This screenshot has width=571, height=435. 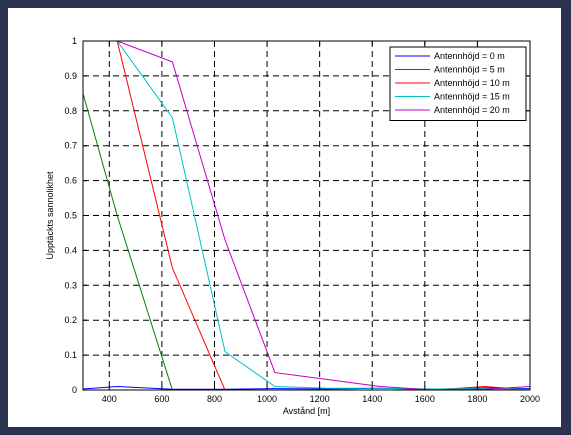 What do you see at coordinates (469, 56) in the screenshot?
I see `legend-label-0: Antennhöjd = 0 m` at bounding box center [469, 56].